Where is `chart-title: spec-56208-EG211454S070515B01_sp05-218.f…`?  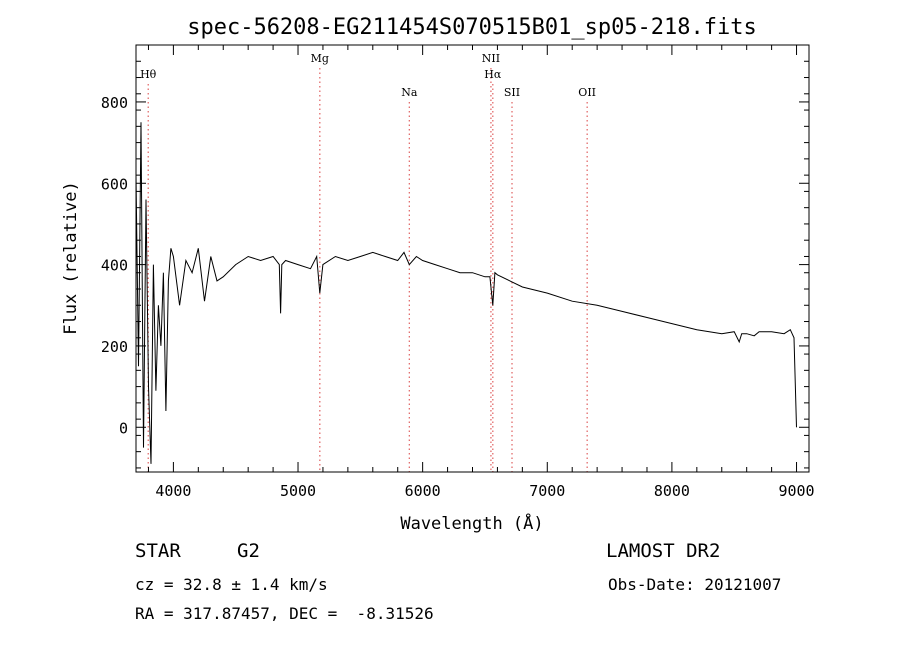 chart-title: spec-56208-EG211454S070515B01_sp05-218.f… is located at coordinates (472, 27).